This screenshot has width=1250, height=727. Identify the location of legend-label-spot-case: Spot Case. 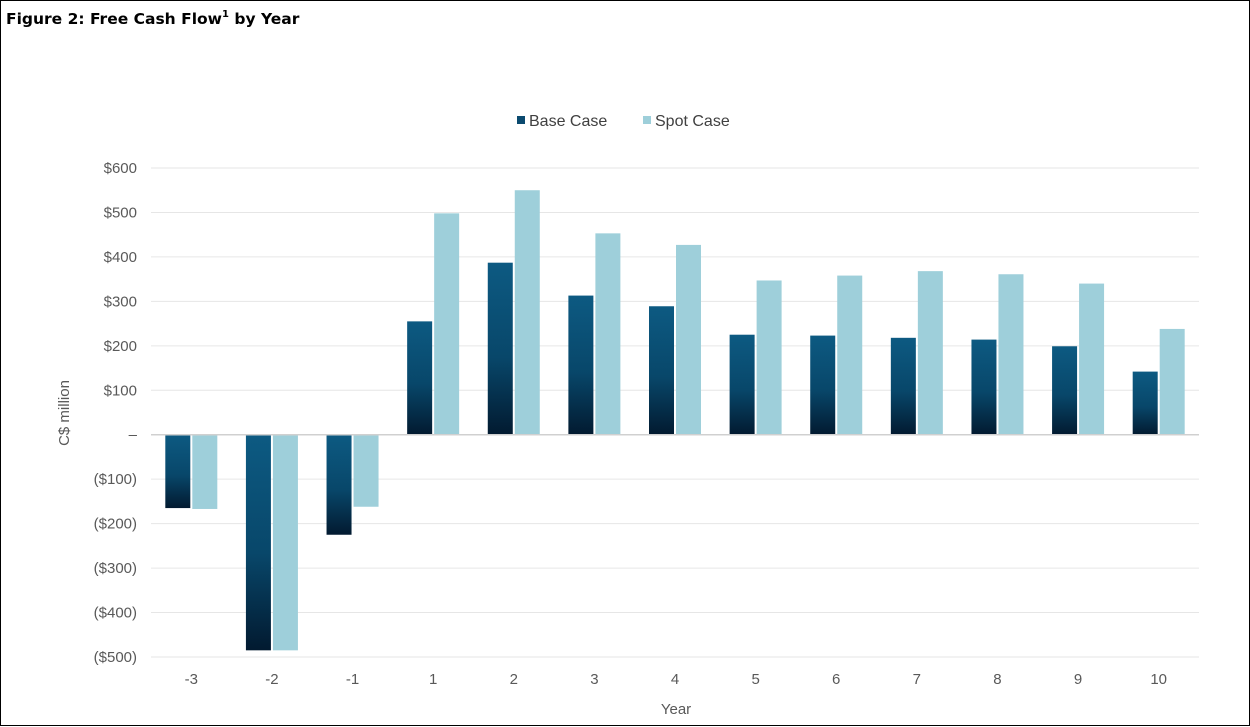
(692, 121).